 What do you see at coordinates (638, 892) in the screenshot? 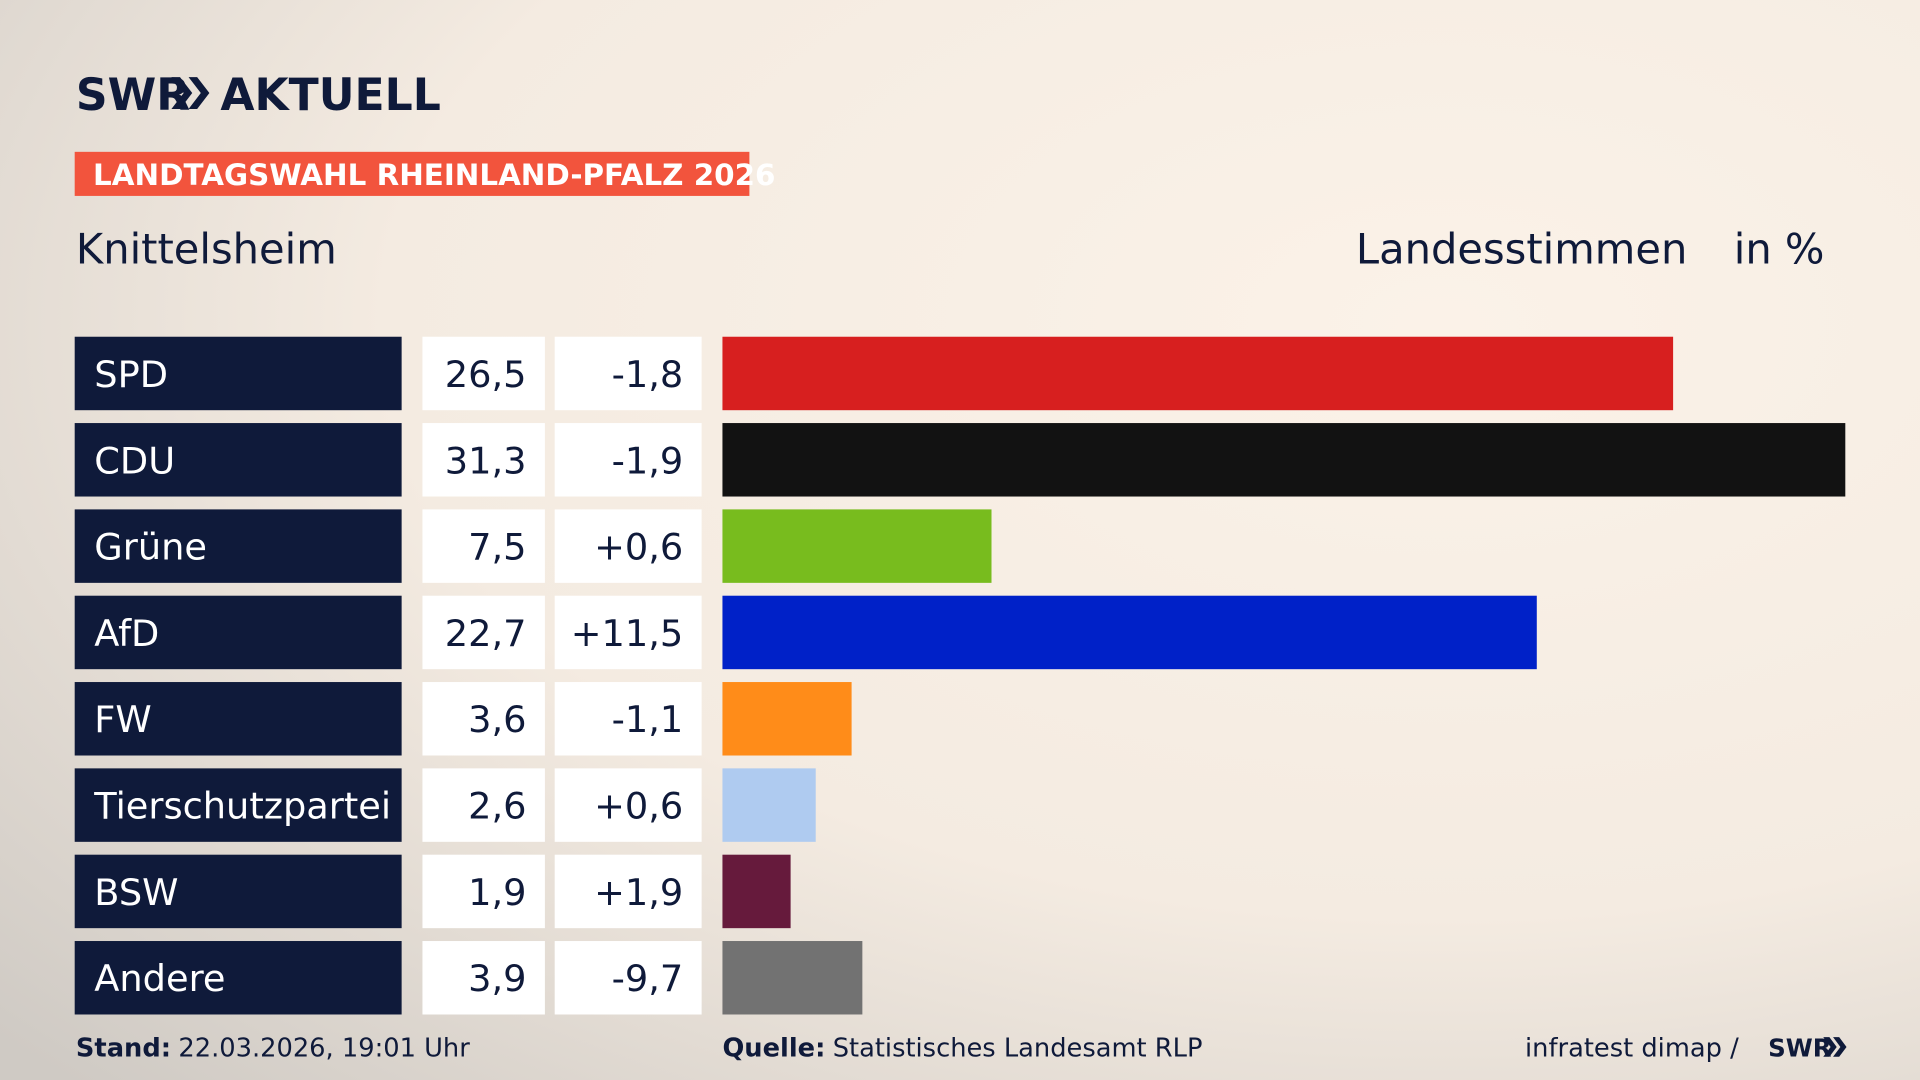
I see `change-label: +1,9` at bounding box center [638, 892].